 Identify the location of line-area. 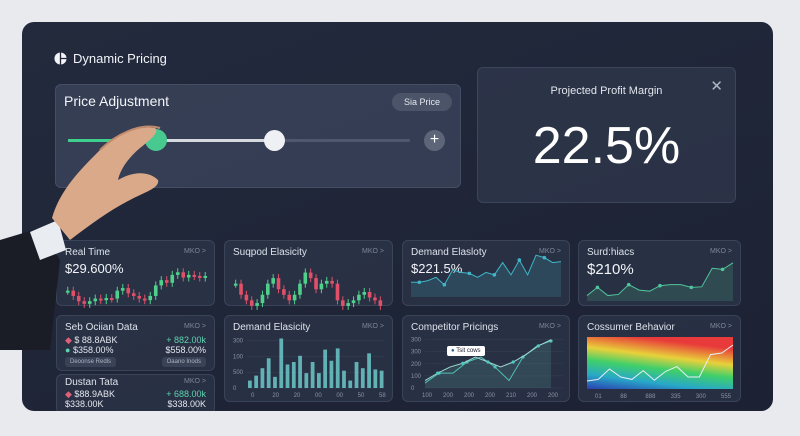
(488, 363).